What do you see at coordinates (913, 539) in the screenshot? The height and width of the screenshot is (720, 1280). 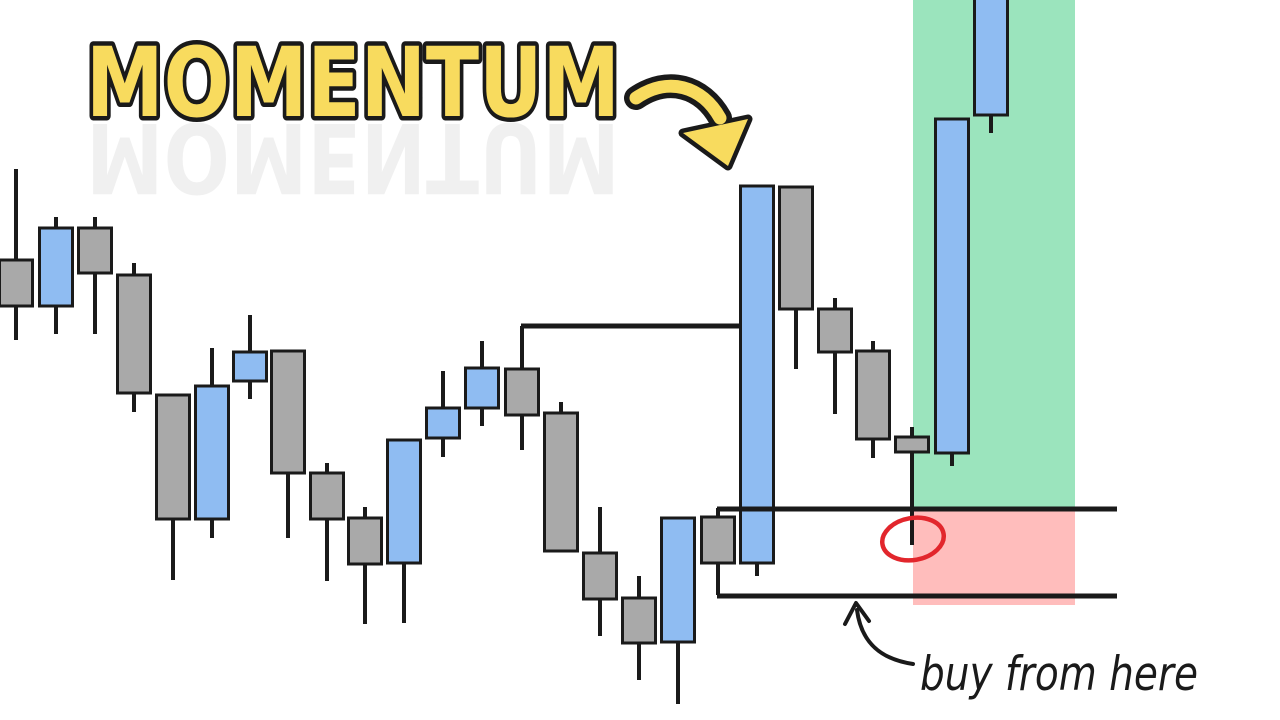 I see `highlight-circle-icon` at bounding box center [913, 539].